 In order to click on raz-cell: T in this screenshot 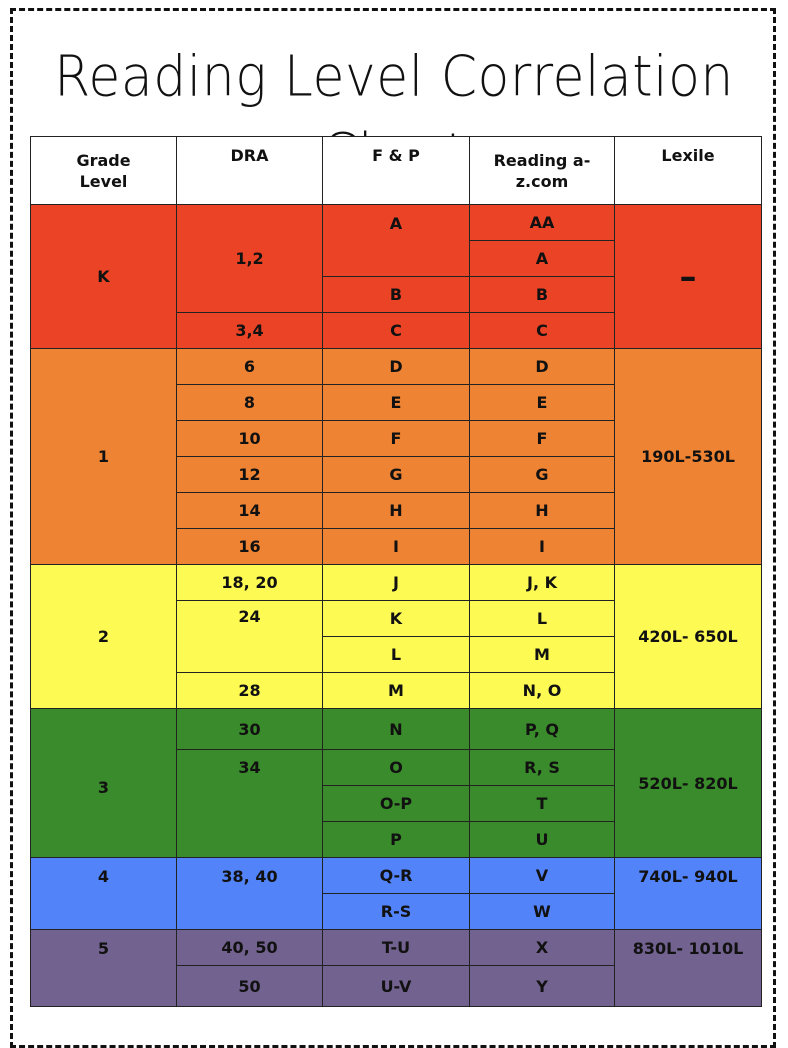, I will do `click(542, 803)`.